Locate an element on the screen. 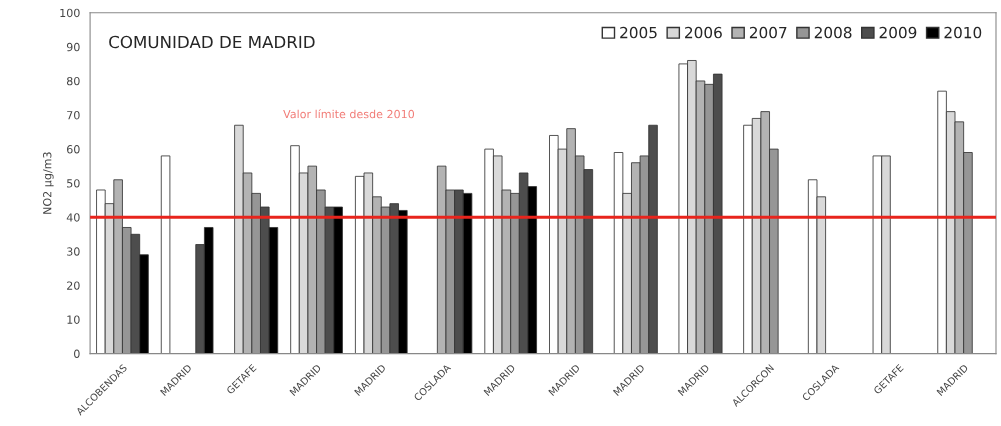  legend-label: 2007 is located at coordinates (768, 32).